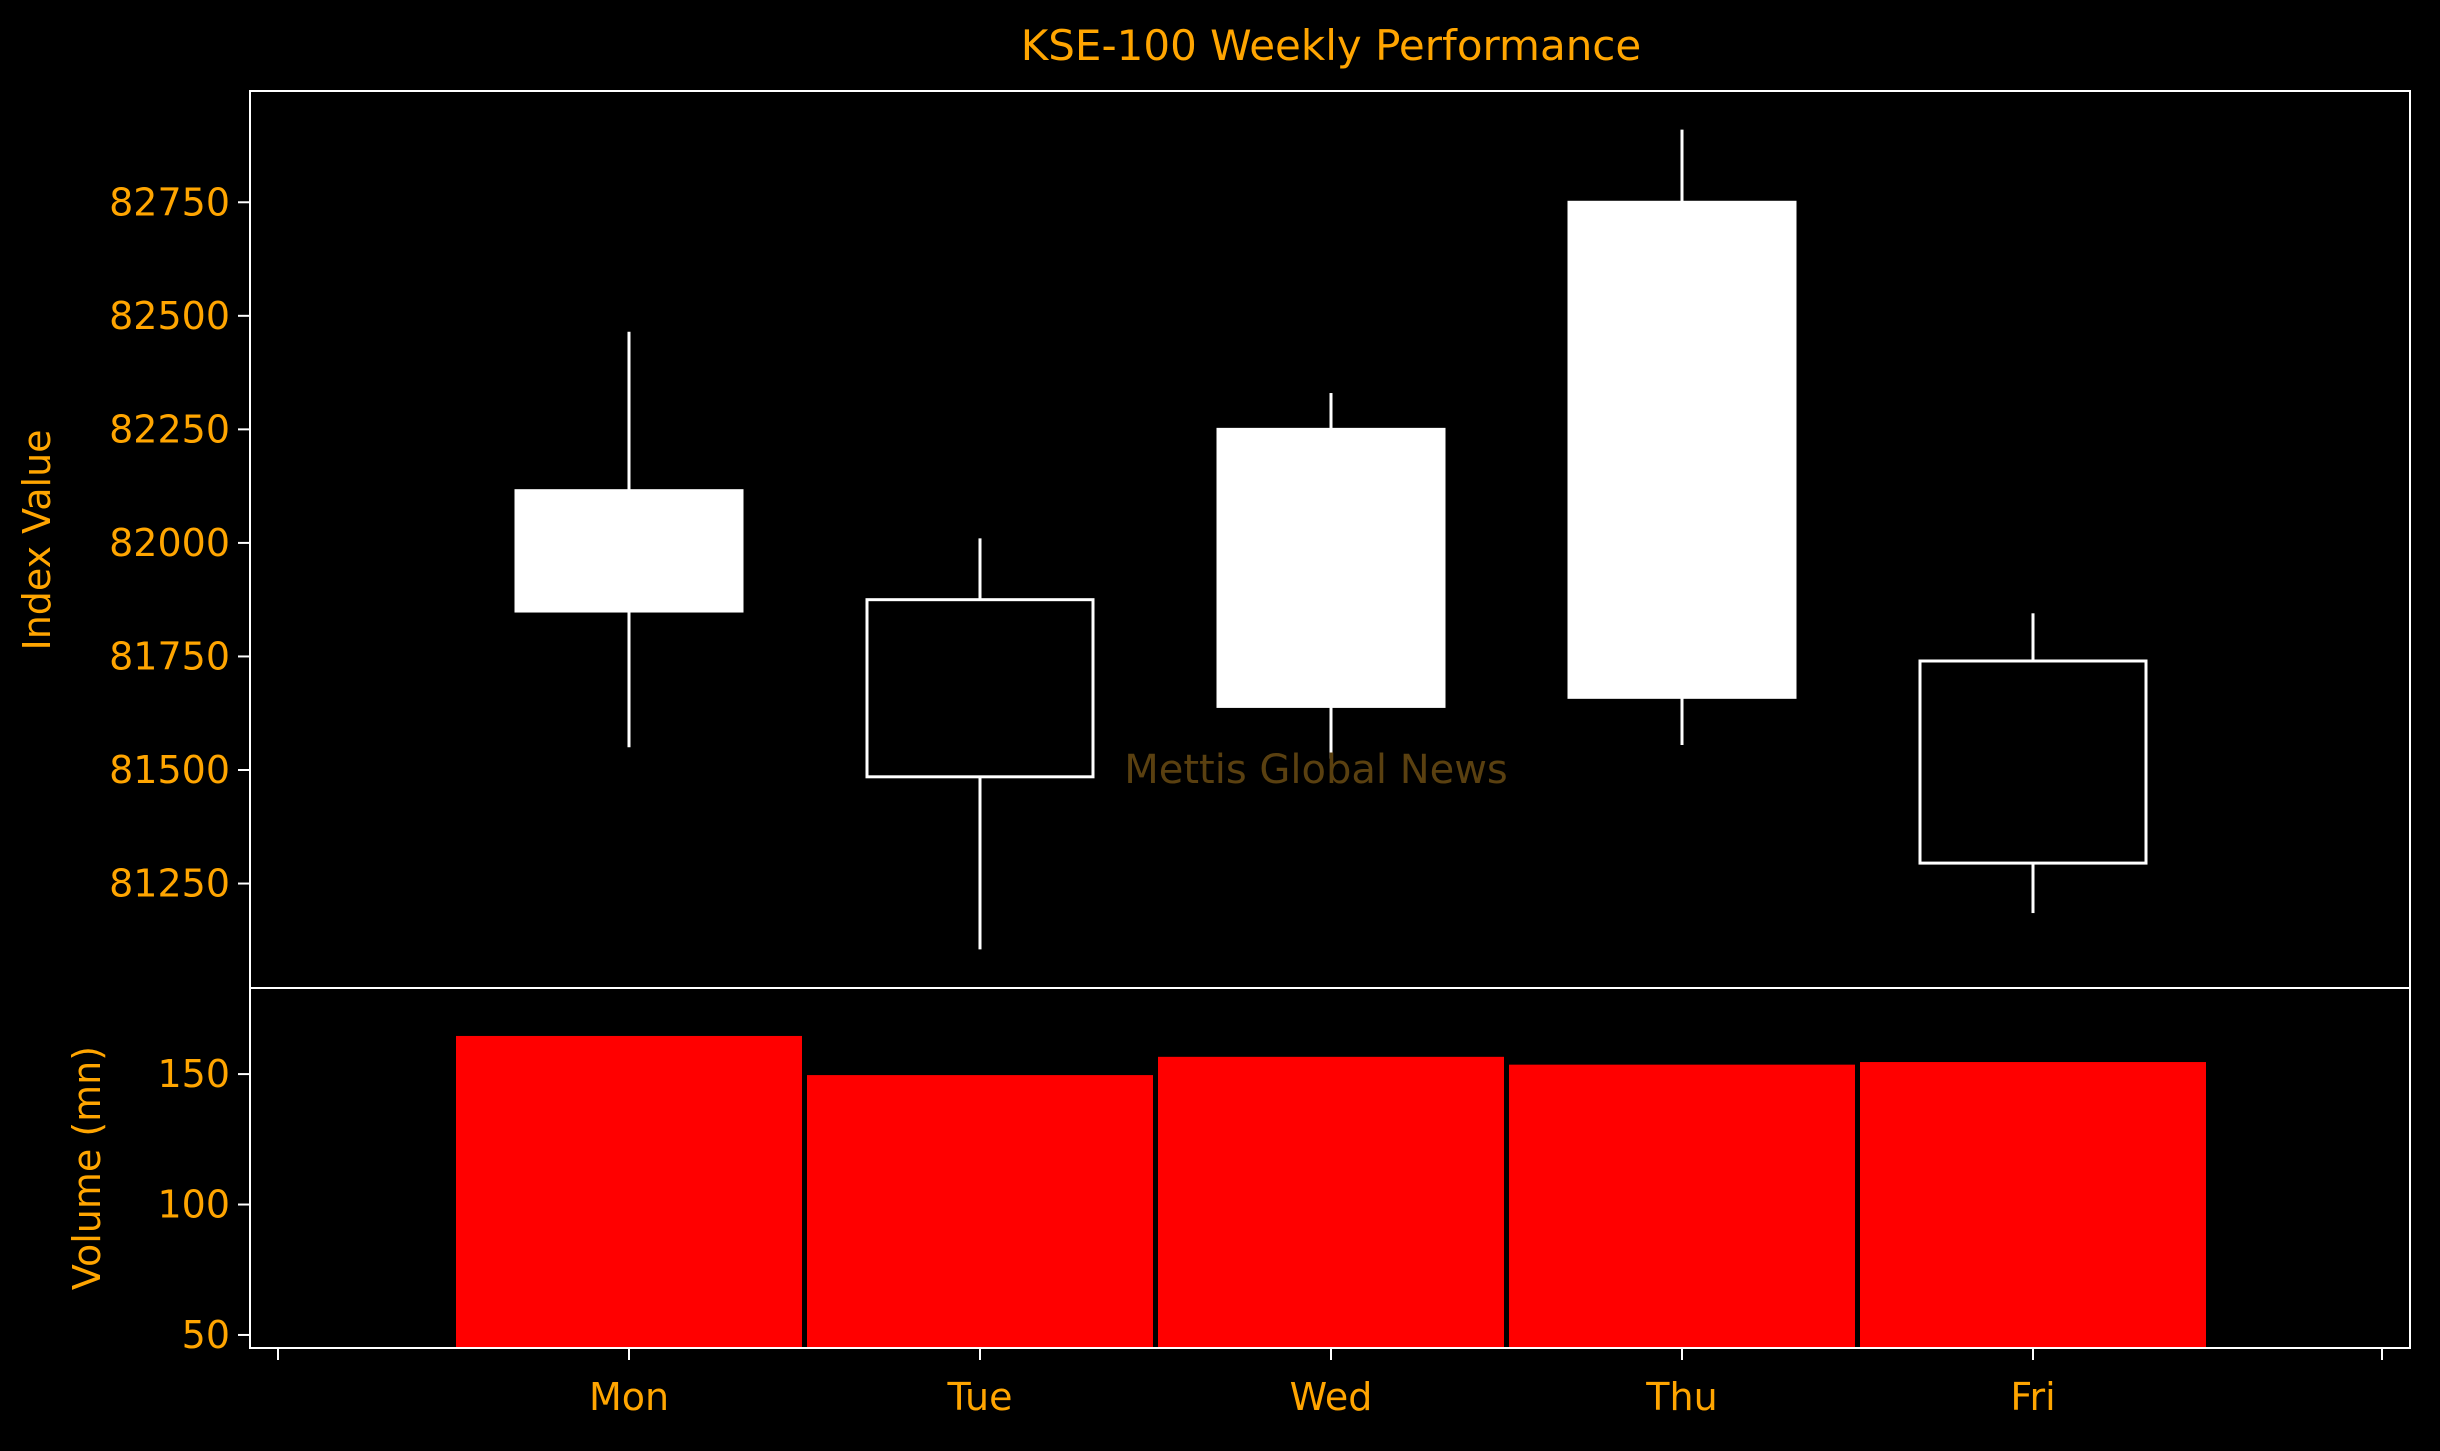  I want to click on price-y-tick-label: 82250, so click(169, 429).